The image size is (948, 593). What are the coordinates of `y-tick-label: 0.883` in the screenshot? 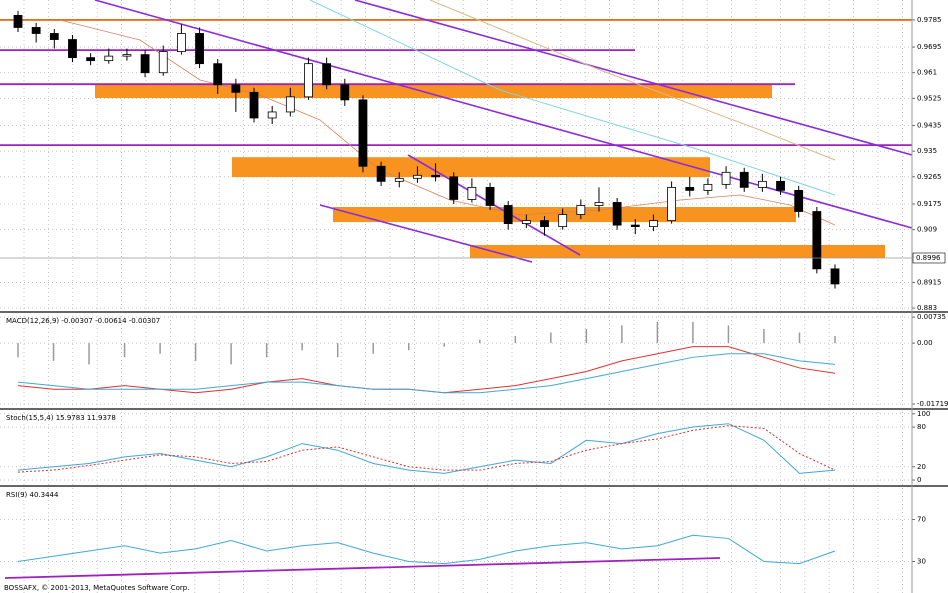 It's located at (927, 308).